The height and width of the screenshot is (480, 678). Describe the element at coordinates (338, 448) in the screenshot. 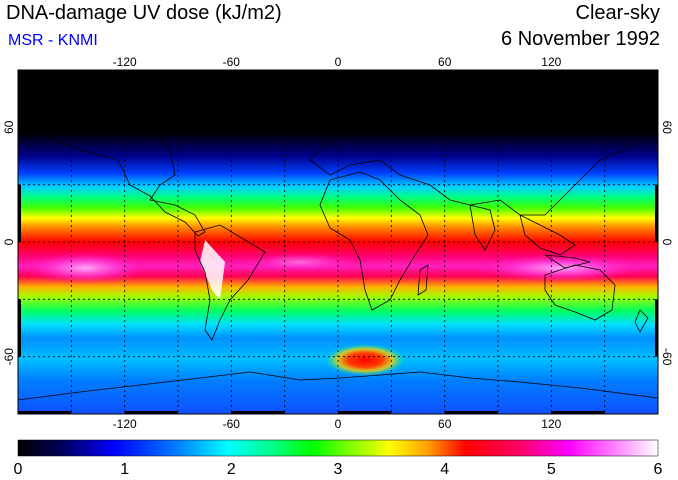

I see `colorbar` at that location.